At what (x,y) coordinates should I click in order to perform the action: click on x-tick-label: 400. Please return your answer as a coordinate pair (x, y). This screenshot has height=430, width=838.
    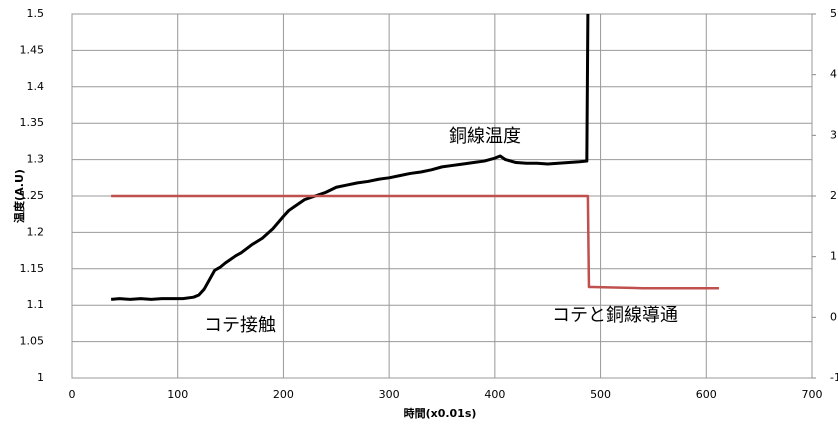
    Looking at the image, I should click on (494, 394).